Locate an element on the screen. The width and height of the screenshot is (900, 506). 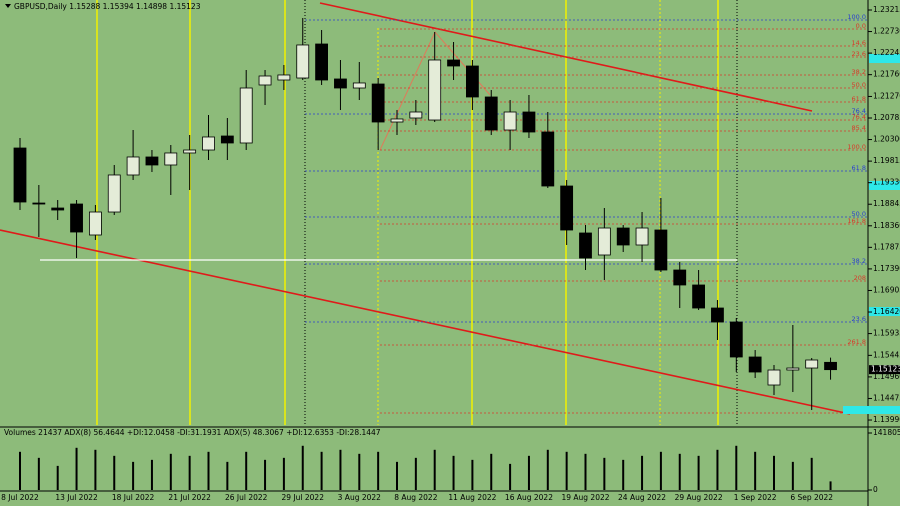
price-box is located at coordinates (884, 370).